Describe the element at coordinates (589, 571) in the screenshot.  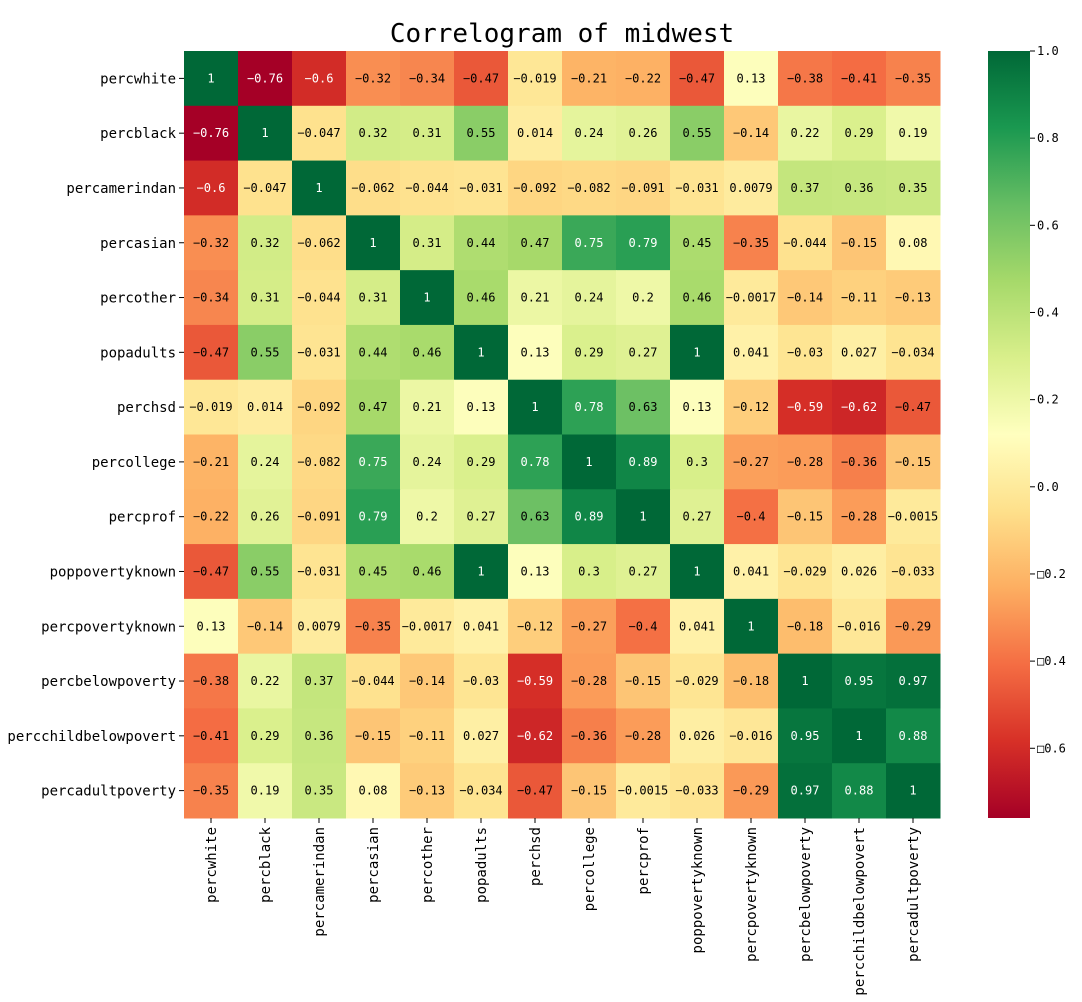
I see `cell-value-label: 0.3` at that location.